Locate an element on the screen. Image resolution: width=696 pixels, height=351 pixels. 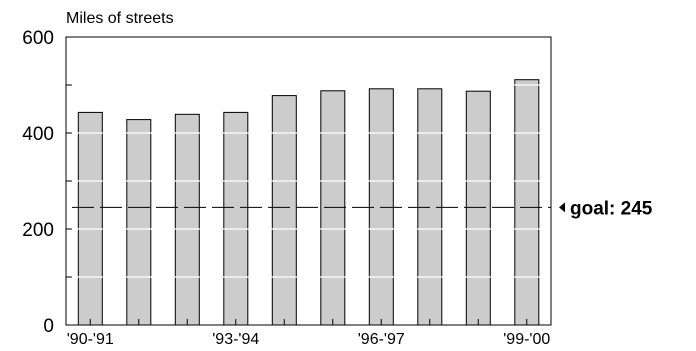
x-tick-label: '90-'91 is located at coordinates (90, 339).